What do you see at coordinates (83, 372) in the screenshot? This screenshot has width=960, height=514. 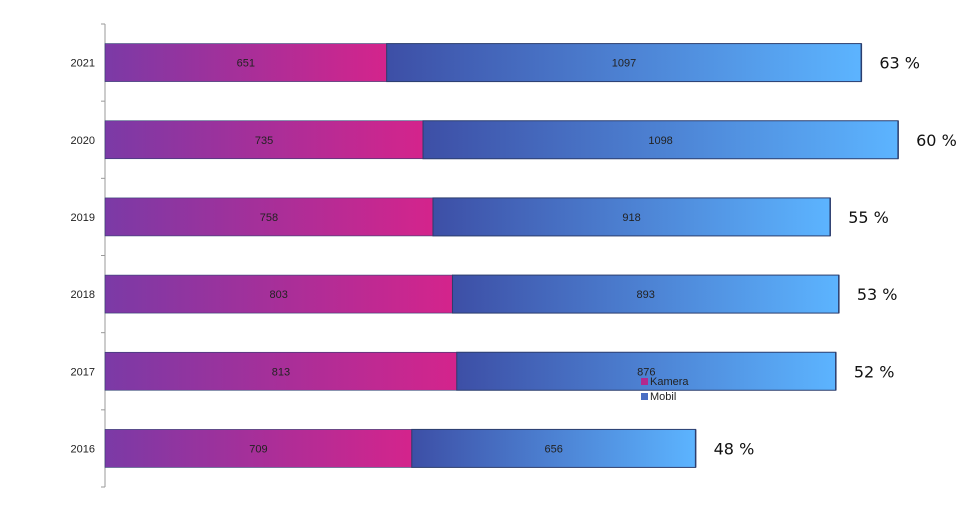 I see `category-label: 2017` at bounding box center [83, 372].